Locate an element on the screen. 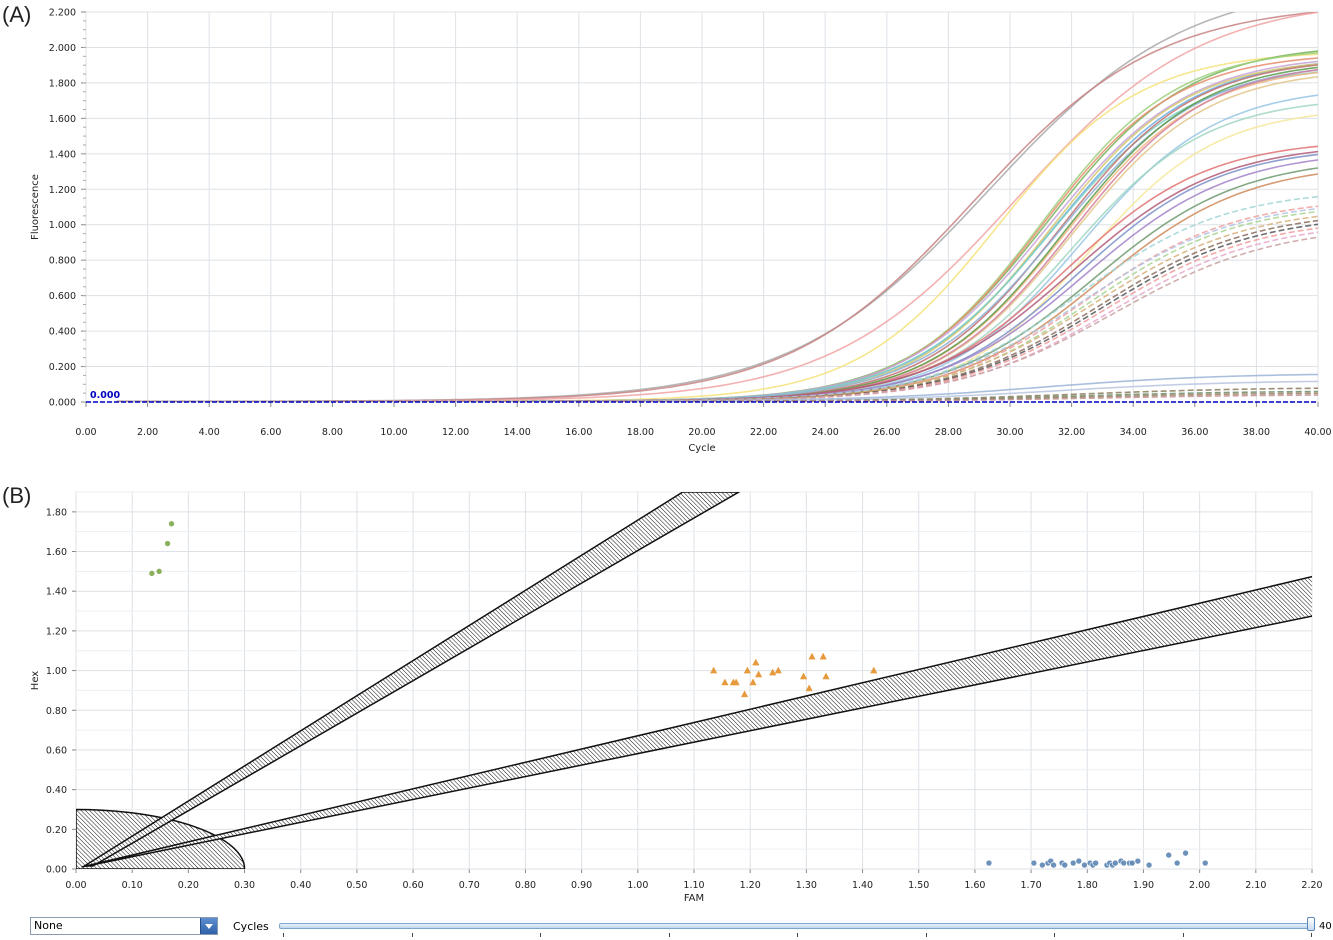  x-axis-label-a: Cycle is located at coordinates (701, 448).